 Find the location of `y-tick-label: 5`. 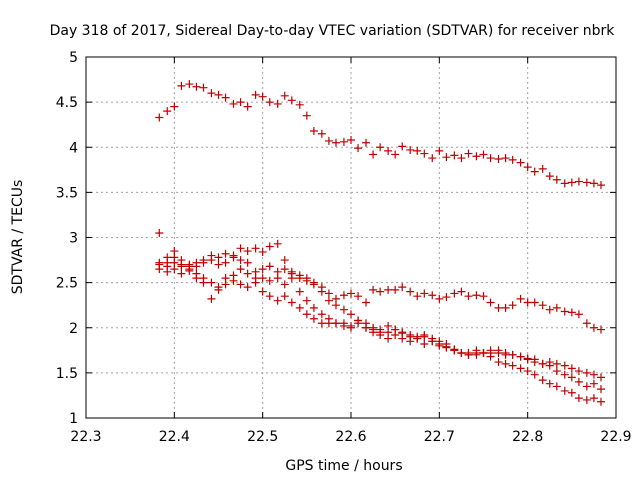

y-tick-label: 5 is located at coordinates (73, 58).